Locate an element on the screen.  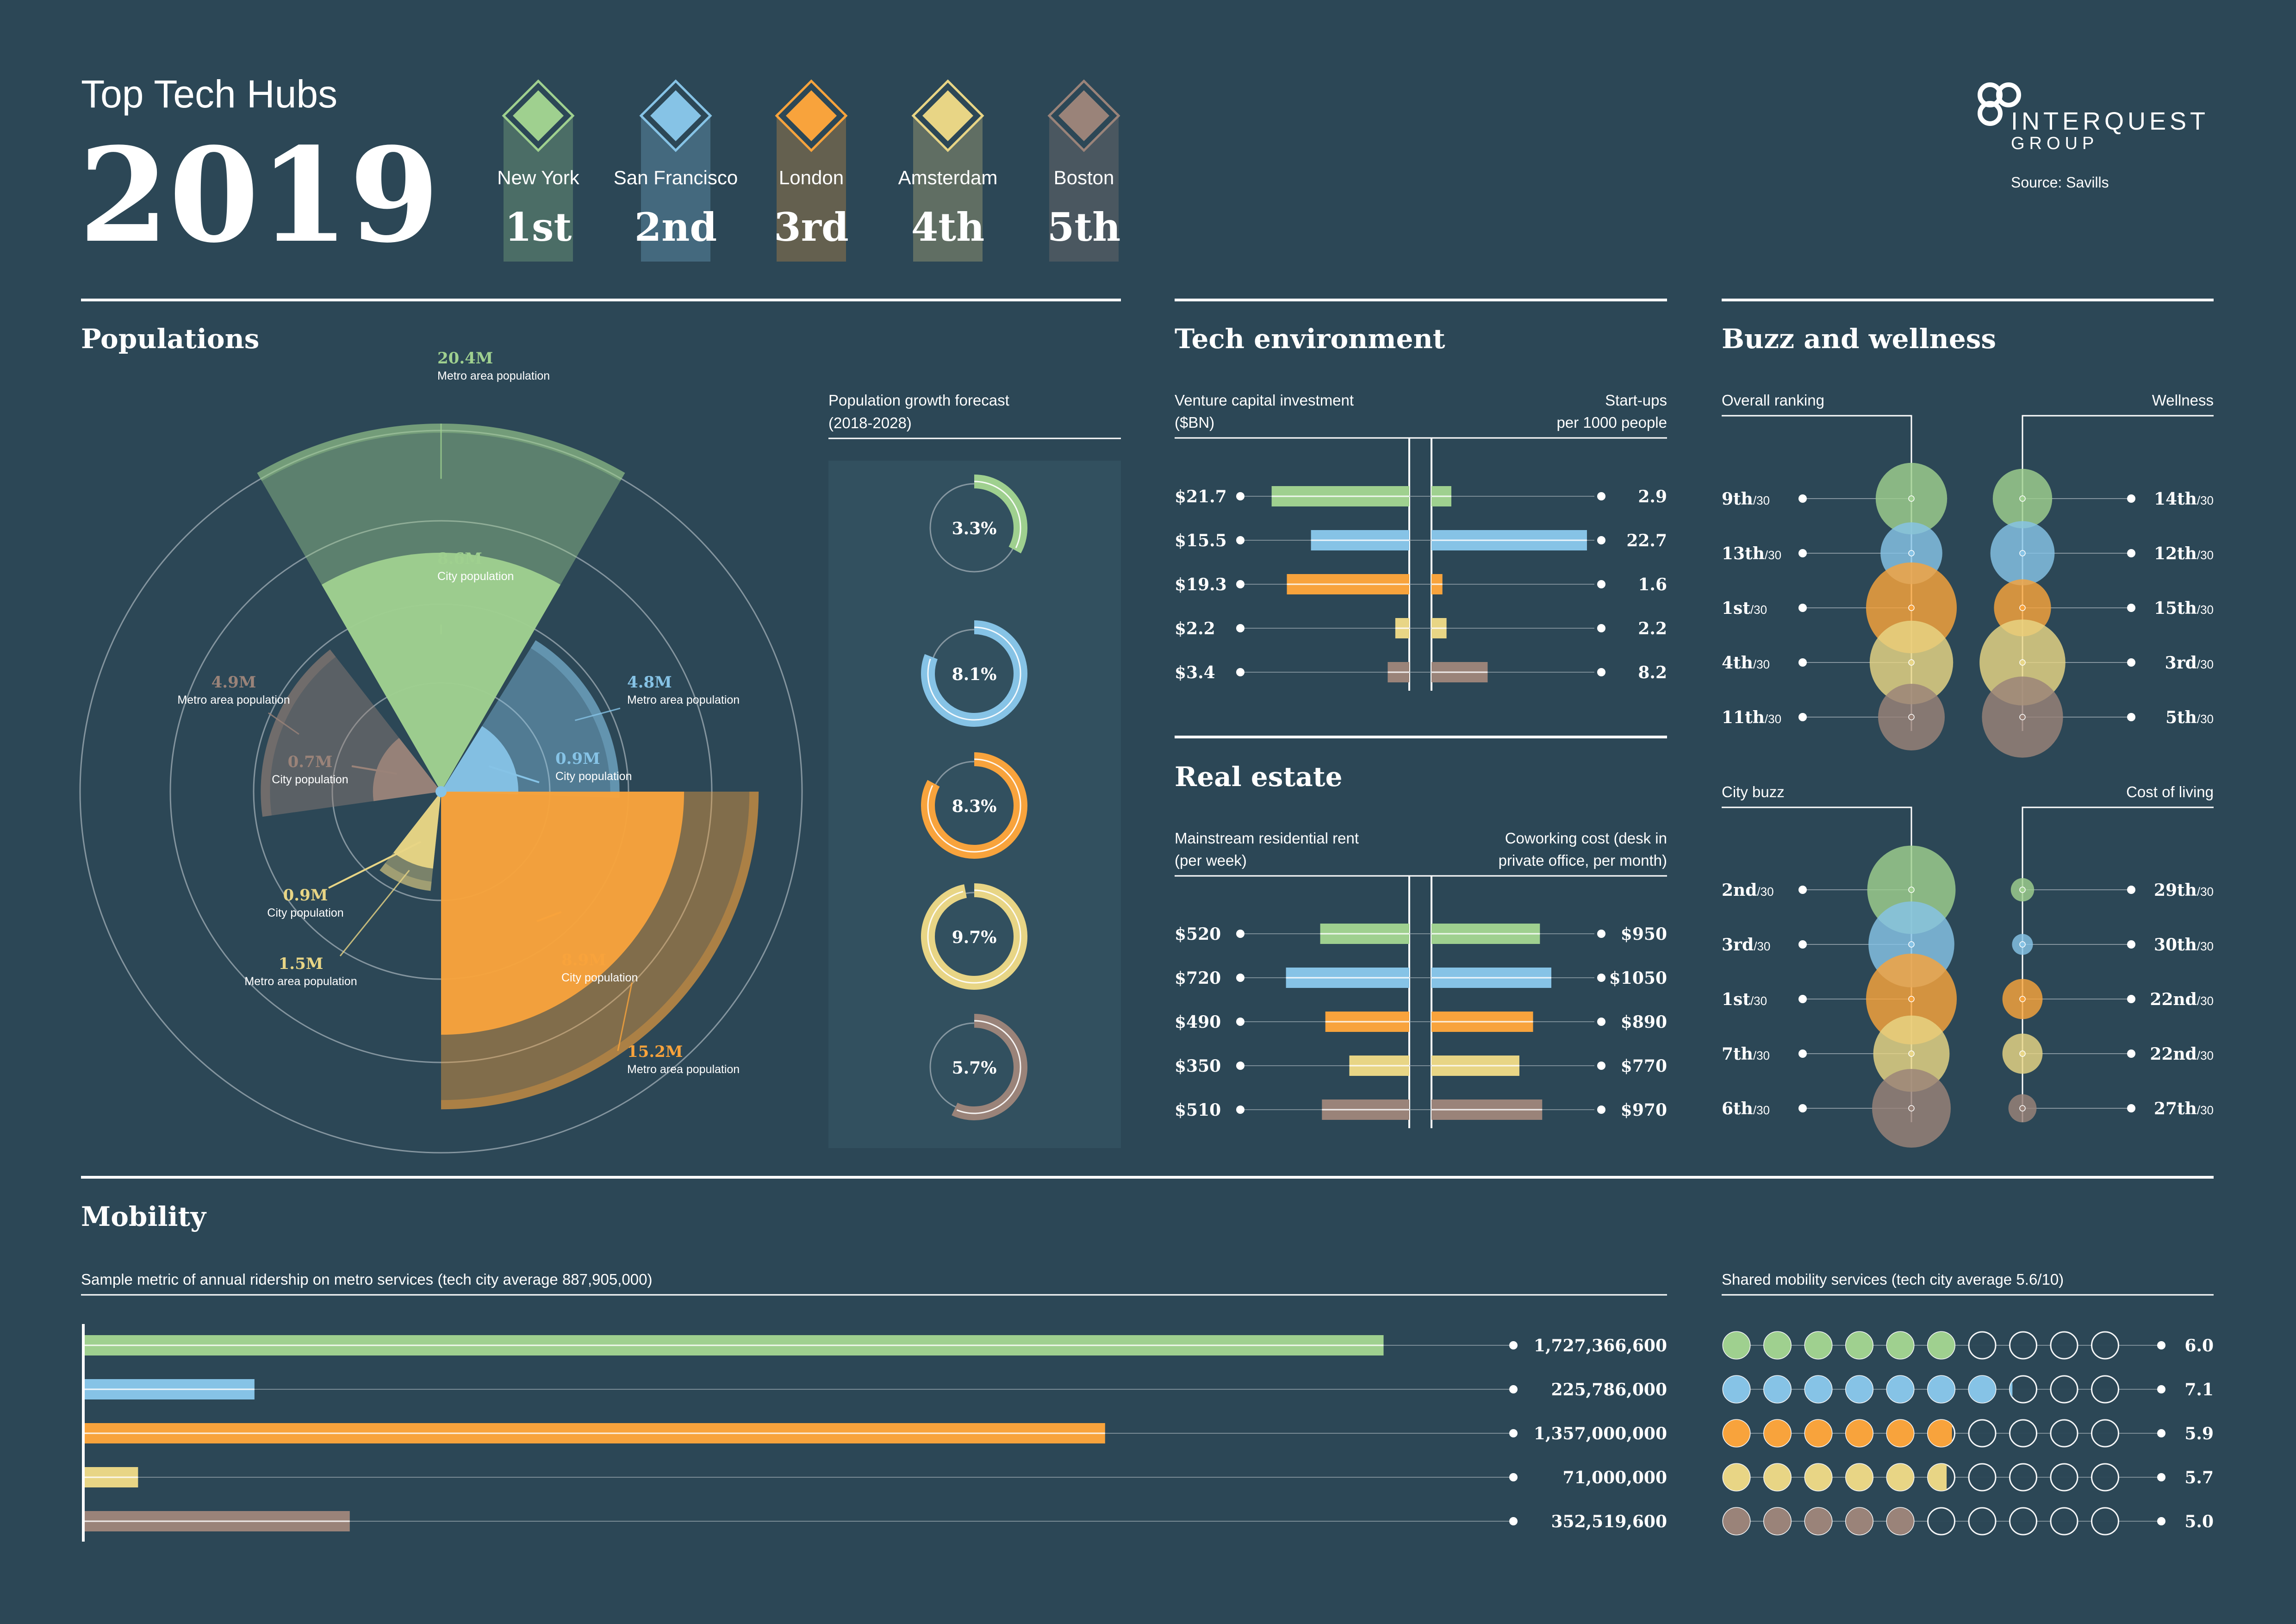
city-population-value: 0.7M is located at coordinates (310, 762).